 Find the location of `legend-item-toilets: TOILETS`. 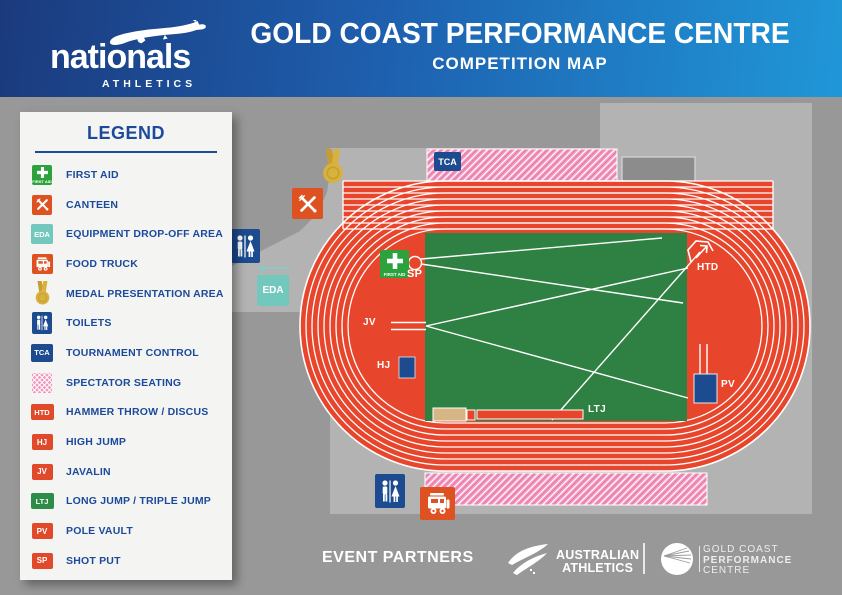

legend-item-toilets: TOILETS is located at coordinates (131, 323).